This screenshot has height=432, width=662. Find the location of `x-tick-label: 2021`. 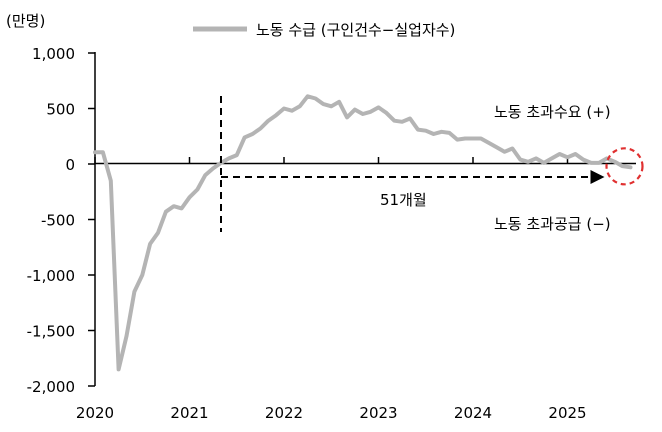

x-tick-label: 2021 is located at coordinates (189, 413).